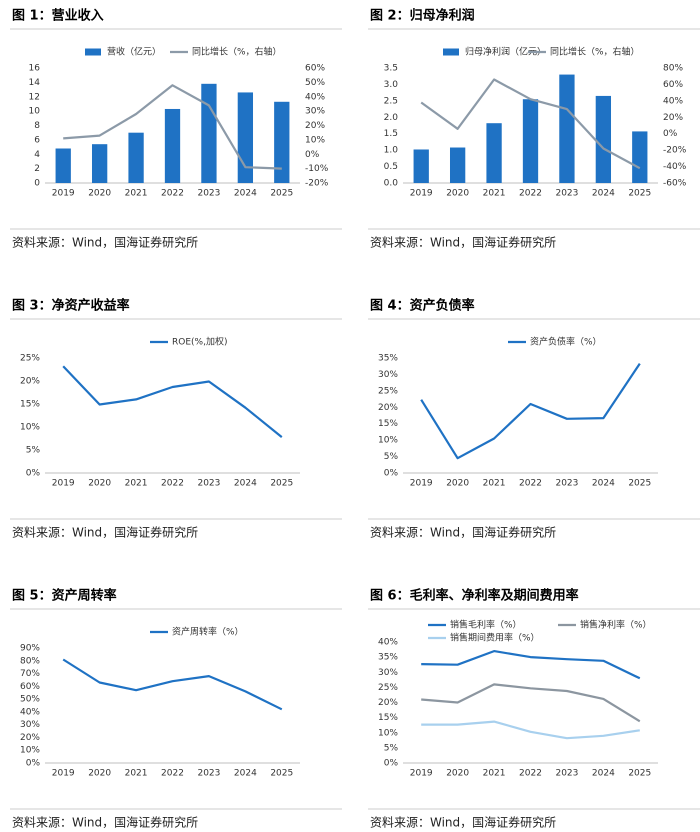 The image size is (700, 832). I want to click on y-tick-label: 0.0, so click(391, 184).